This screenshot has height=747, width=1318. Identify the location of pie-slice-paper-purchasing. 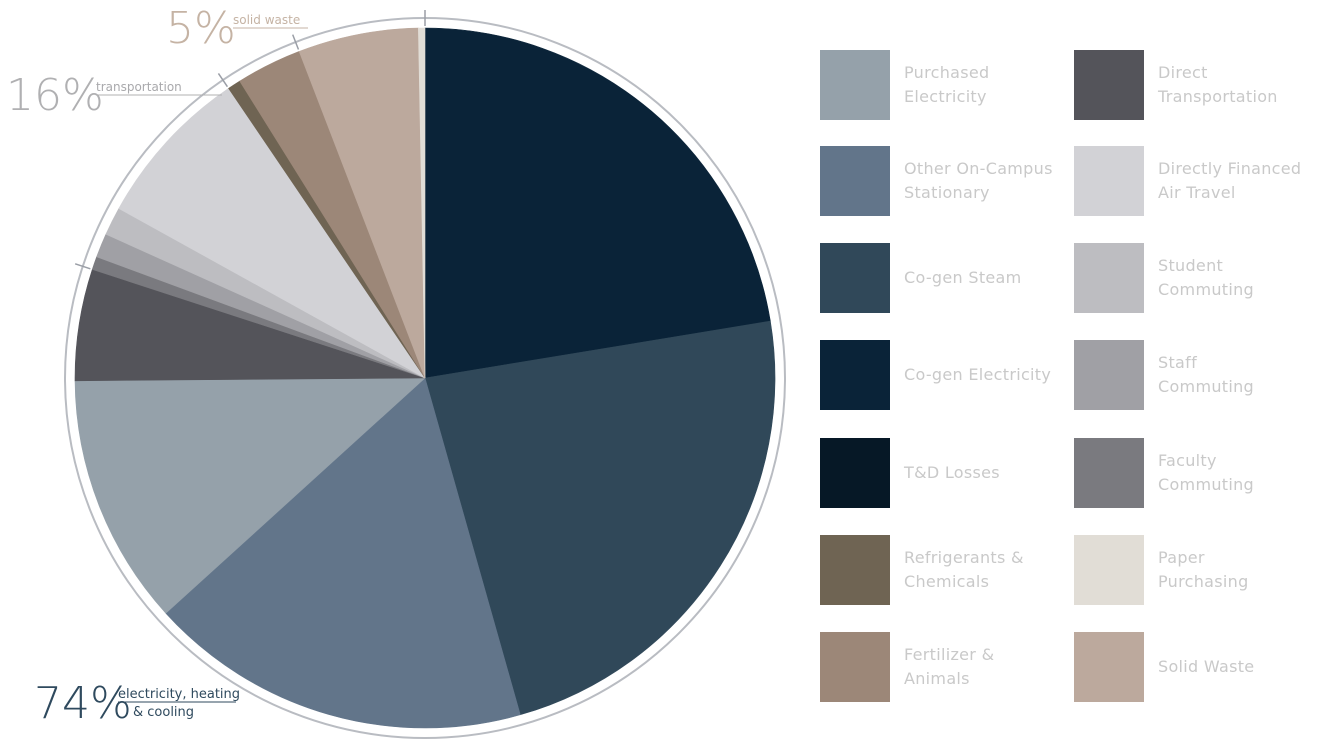
(422, 203).